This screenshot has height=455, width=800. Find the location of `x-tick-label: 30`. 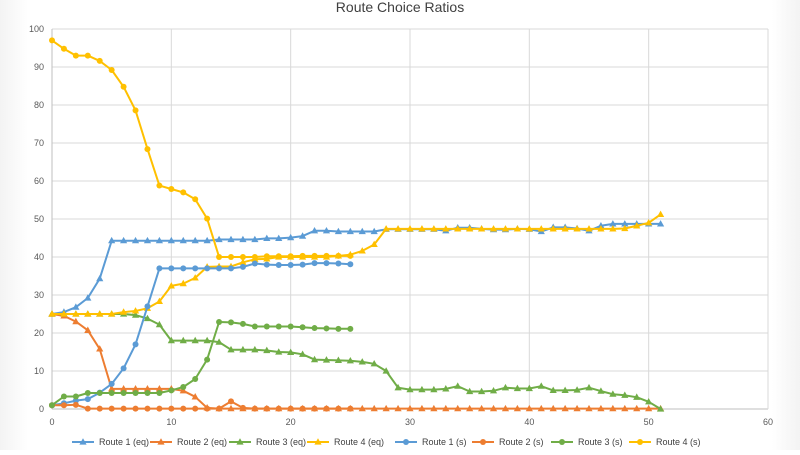

x-tick-label: 30 is located at coordinates (410, 422).